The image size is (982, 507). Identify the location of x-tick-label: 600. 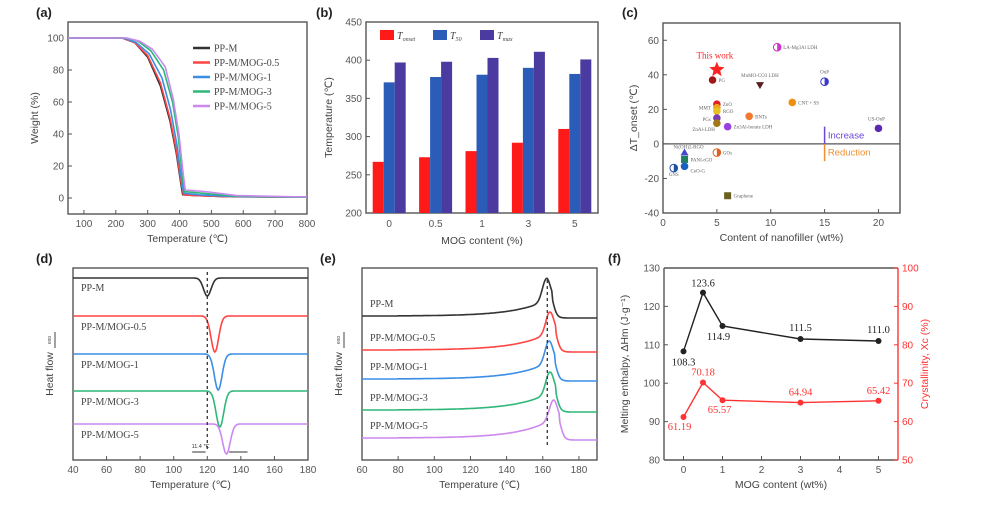
(243, 224).